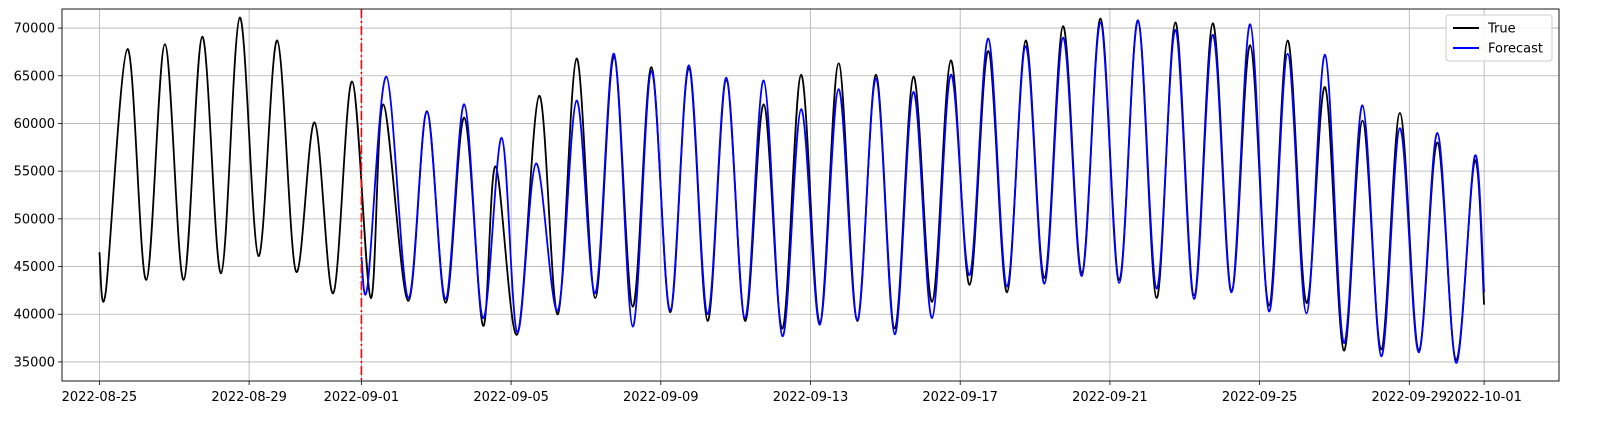  What do you see at coordinates (362, 397) in the screenshot?
I see `x-tick-label: 2022-09-01` at bounding box center [362, 397].